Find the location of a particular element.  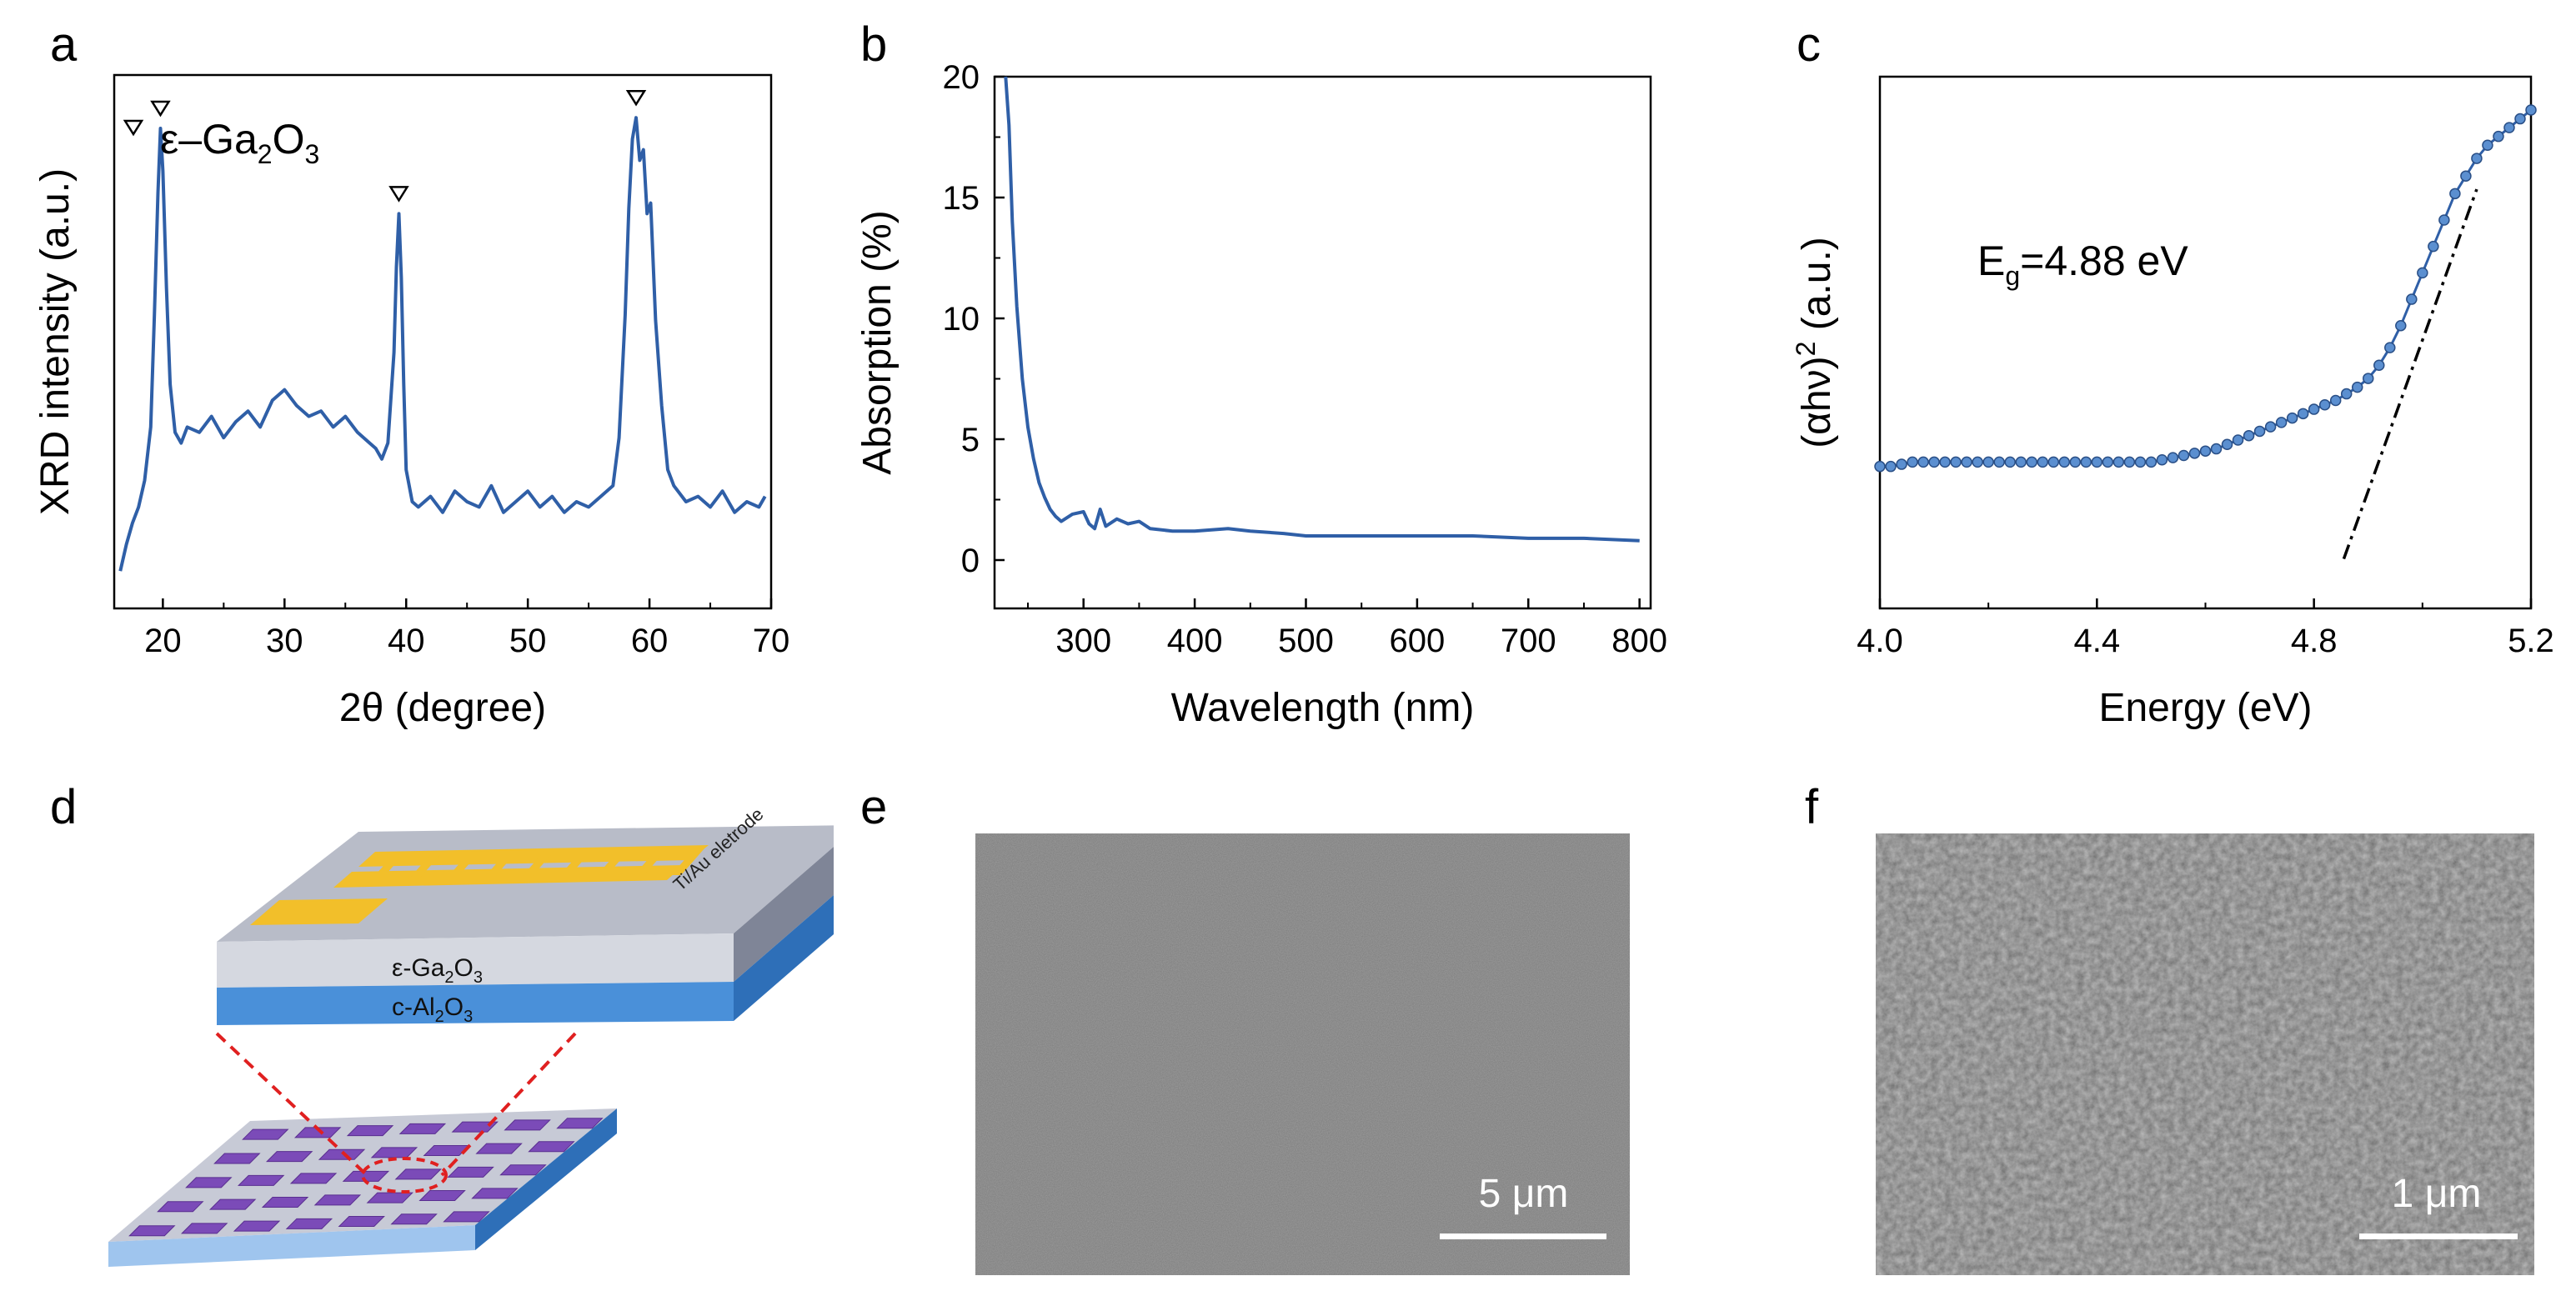

x-tick-label: 800 is located at coordinates (1639, 641).